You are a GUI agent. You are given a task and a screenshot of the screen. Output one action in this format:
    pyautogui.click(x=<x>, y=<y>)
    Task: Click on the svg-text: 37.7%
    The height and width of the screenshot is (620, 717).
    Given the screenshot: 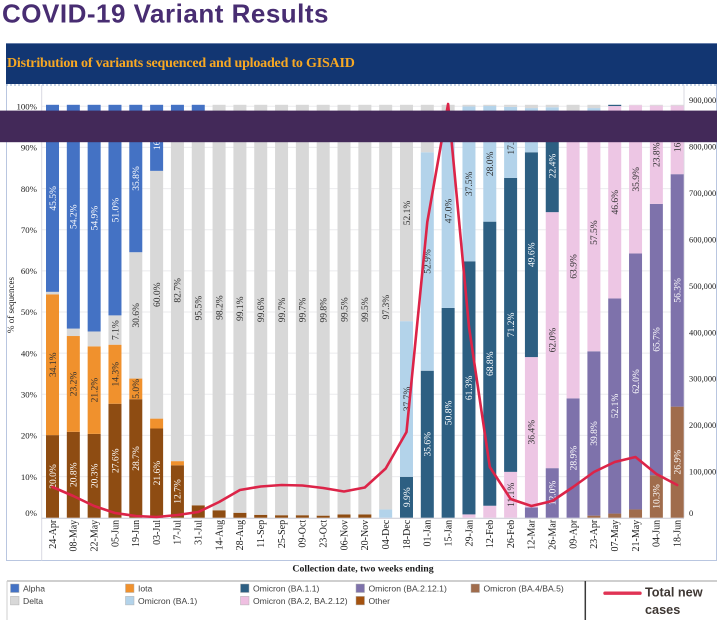 What is the action you would take?
    pyautogui.click(x=408, y=399)
    